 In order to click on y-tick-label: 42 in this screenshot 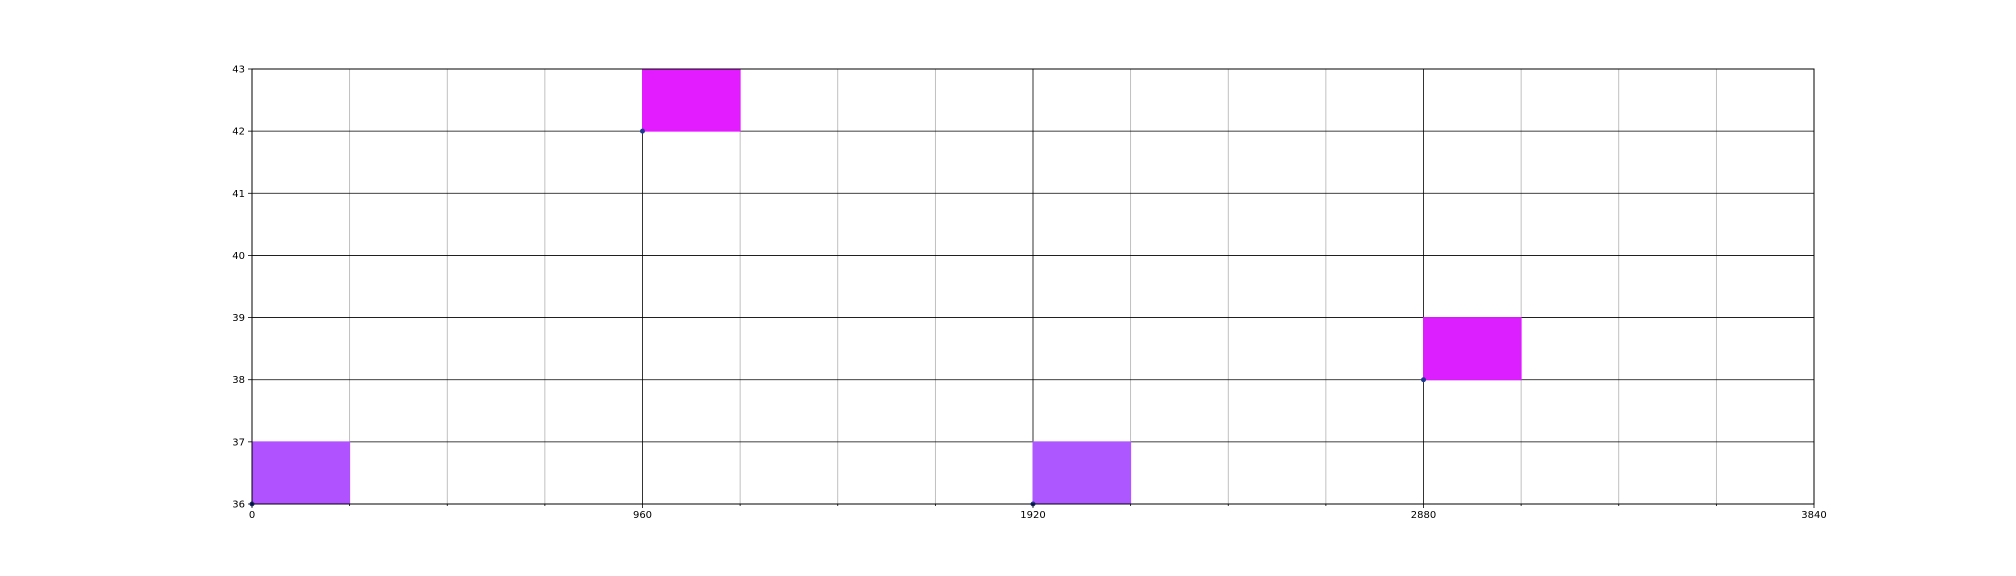, I will do `click(238, 132)`.